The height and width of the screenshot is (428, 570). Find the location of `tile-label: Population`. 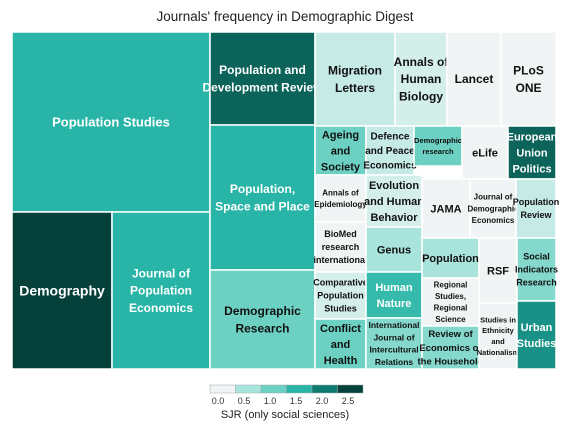

tile-label: Population is located at coordinates (450, 259).